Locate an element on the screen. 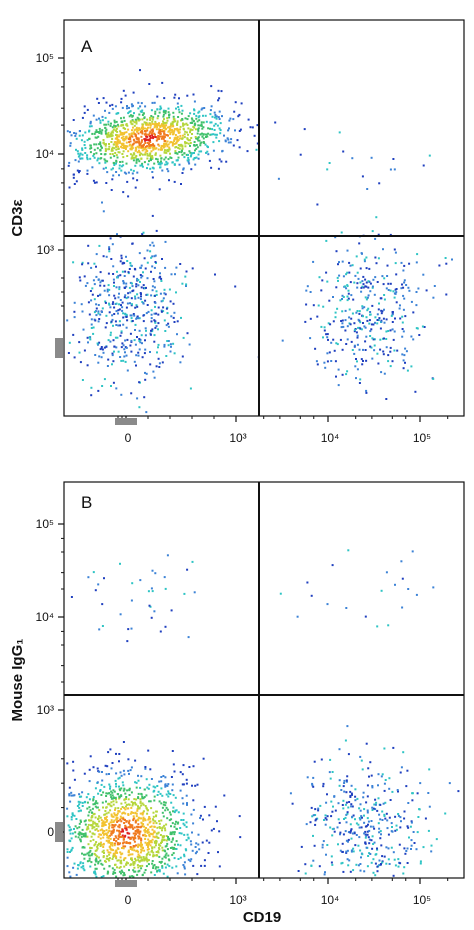 Image resolution: width=474 pixels, height=930 pixels. panel-b-y-axis-label: Mouse IgG₁ is located at coordinates (17, 680).